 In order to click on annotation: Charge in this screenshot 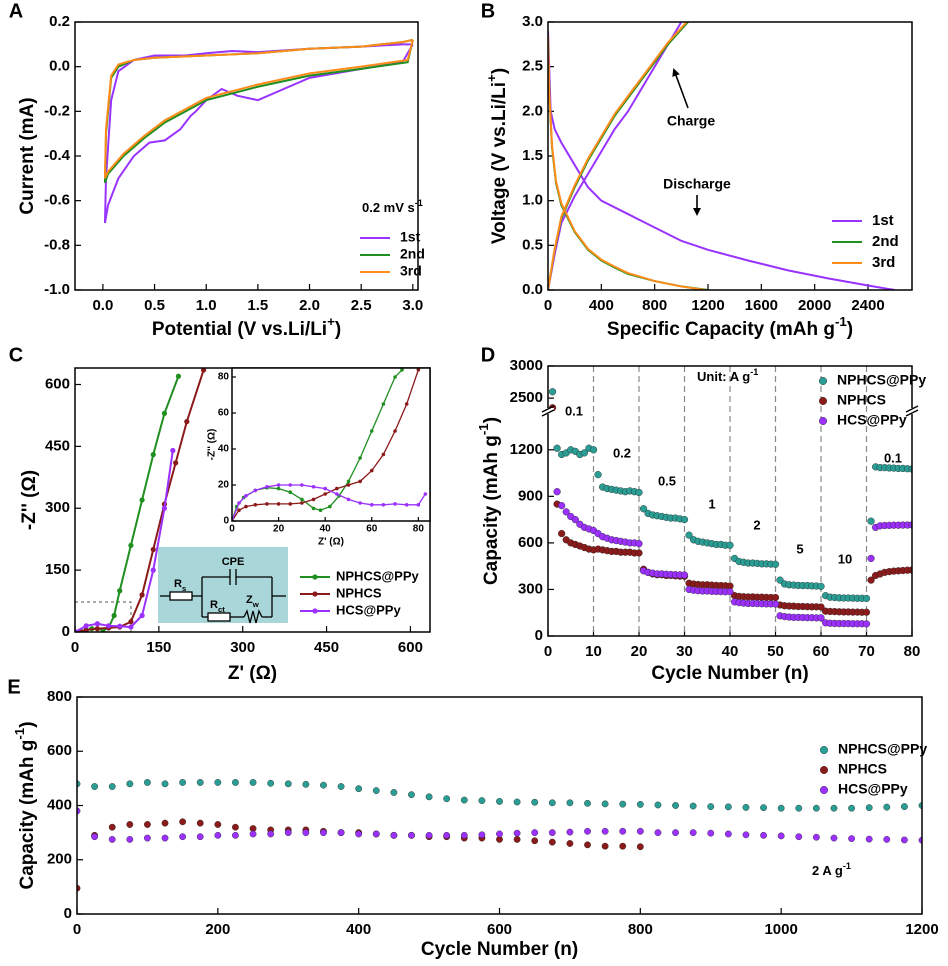, I will do `click(691, 121)`.